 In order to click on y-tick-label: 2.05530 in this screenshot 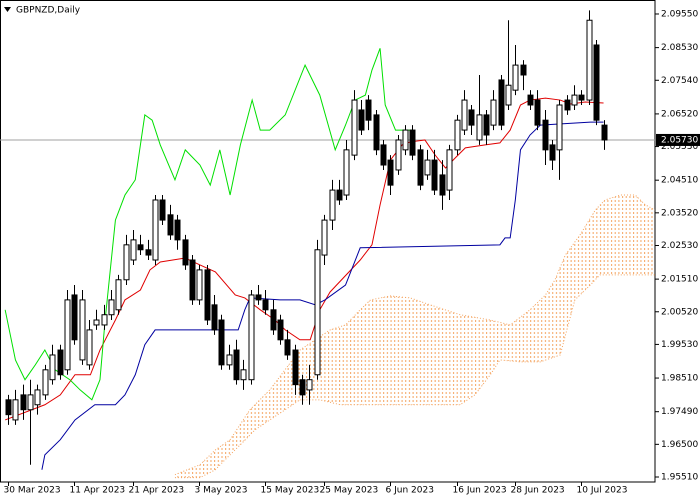, I will do `click(679, 147)`.